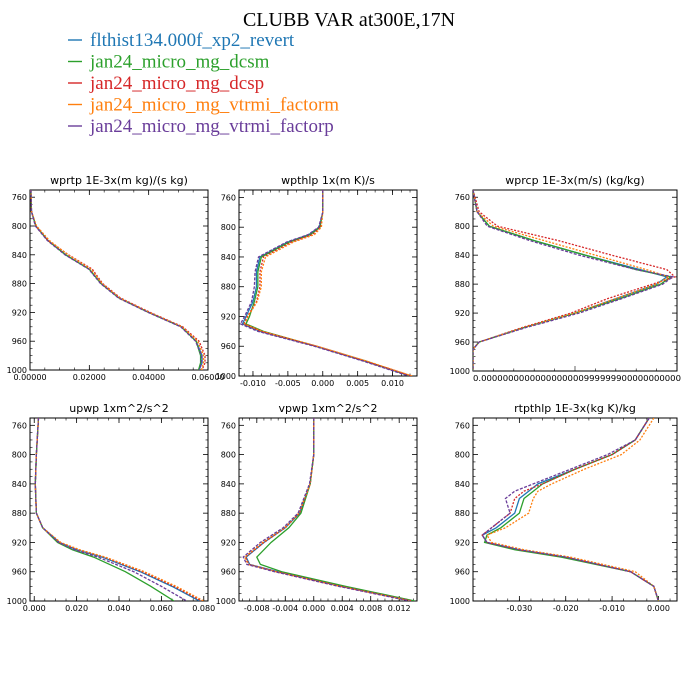  Describe the element at coordinates (192, 40) in the screenshot. I see `legend-entry-0: flthist134.000f_xp2_revert` at that location.